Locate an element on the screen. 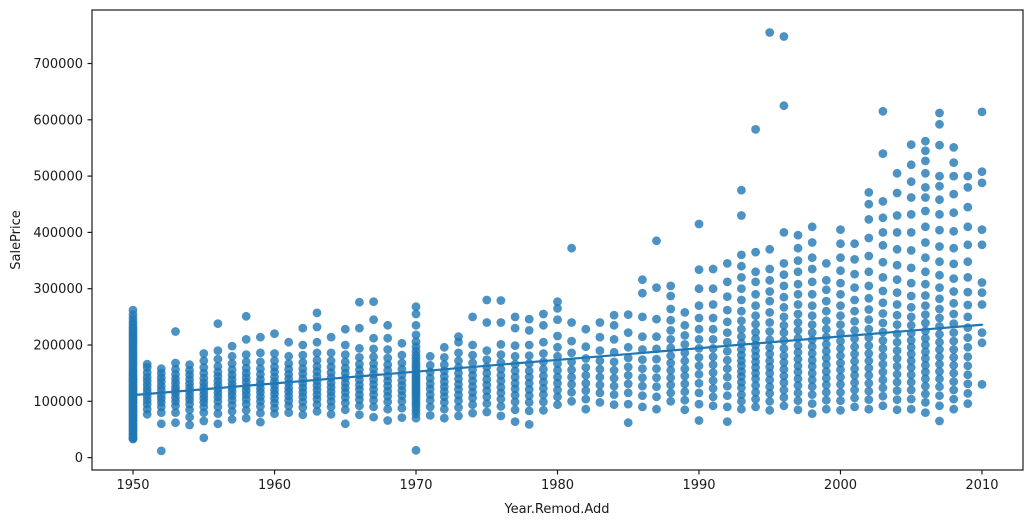  x-tick-label: 2000 is located at coordinates (840, 485).